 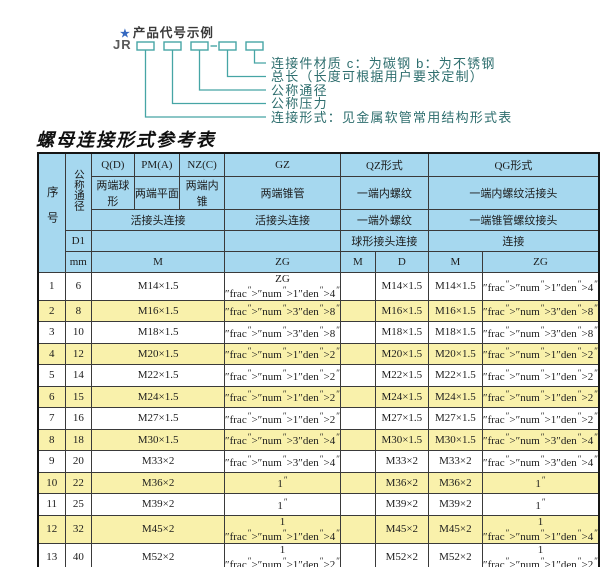 I want to click on header-qz-desc1: 一端内螺纹, so click(x=384, y=192).